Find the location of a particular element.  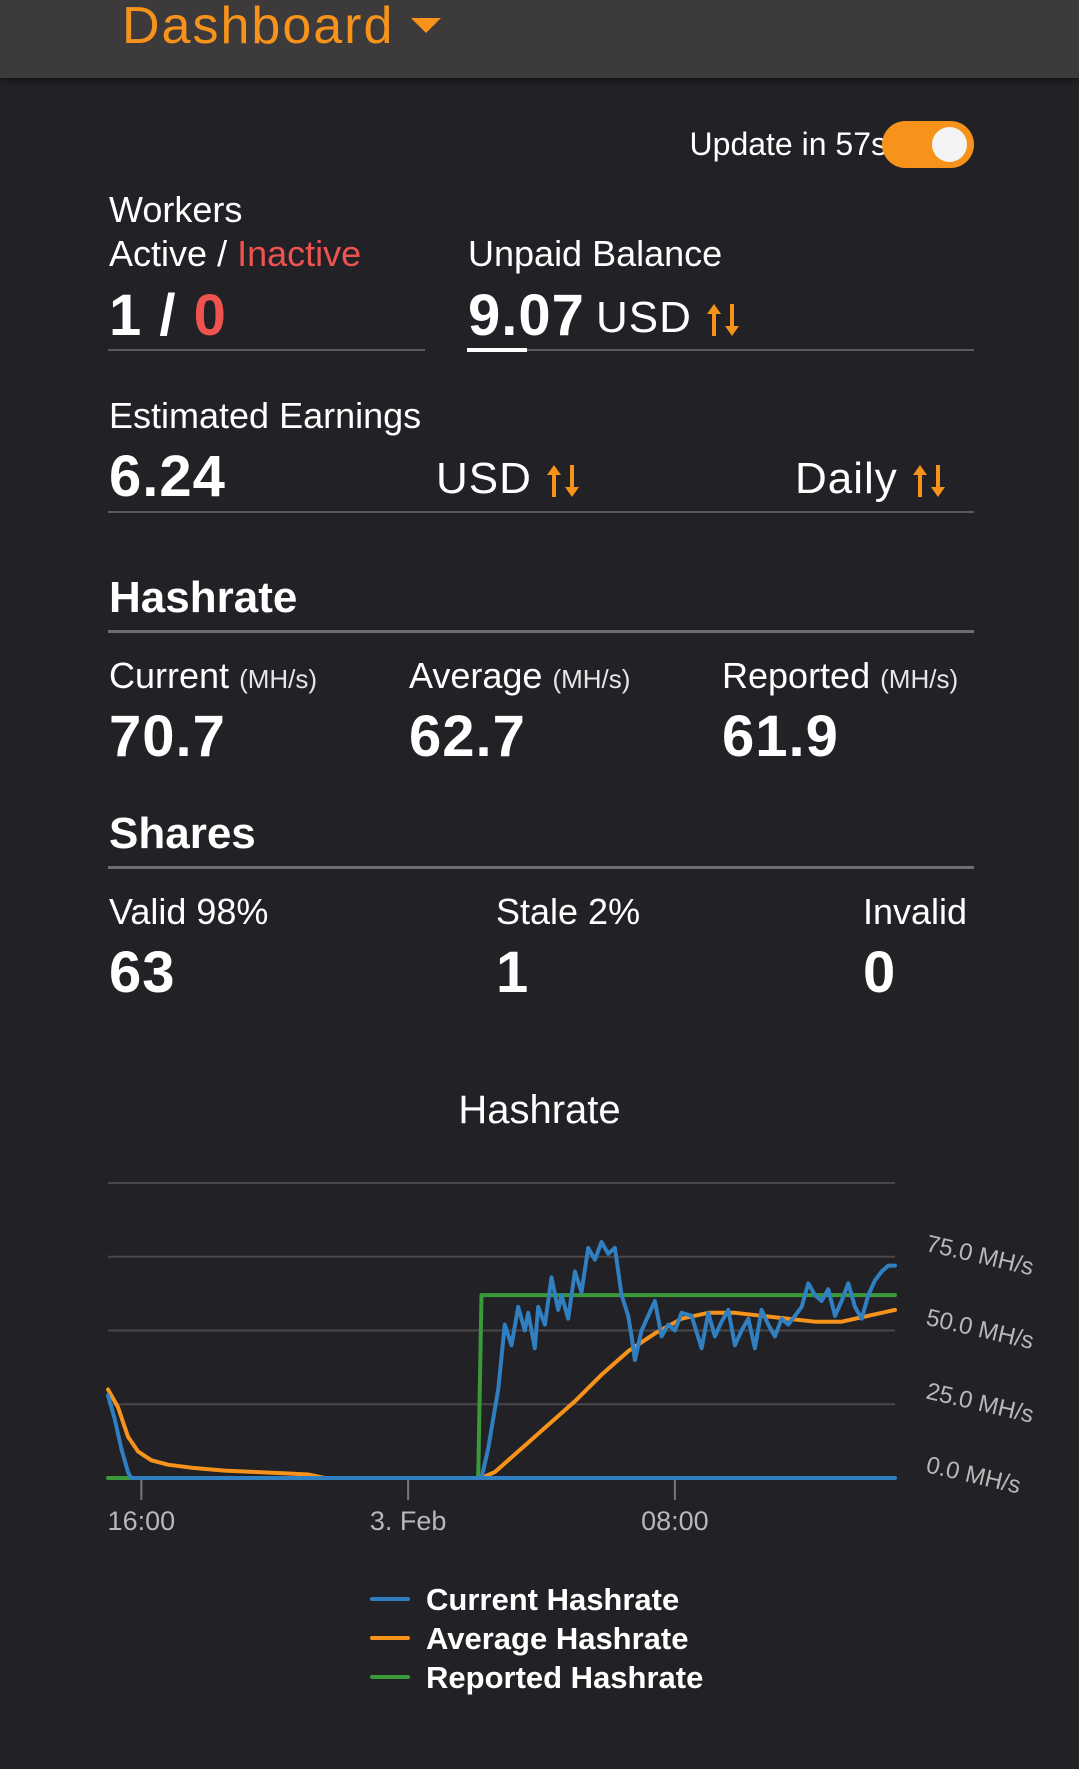

x-tick-label: 16:00 is located at coordinates (142, 1521).